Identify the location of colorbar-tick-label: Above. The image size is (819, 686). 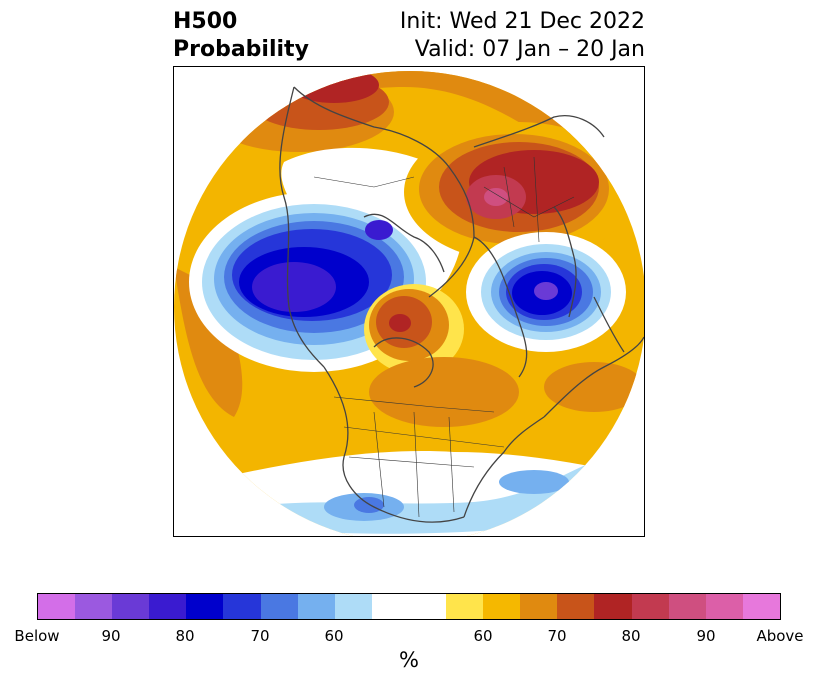
(780, 636).